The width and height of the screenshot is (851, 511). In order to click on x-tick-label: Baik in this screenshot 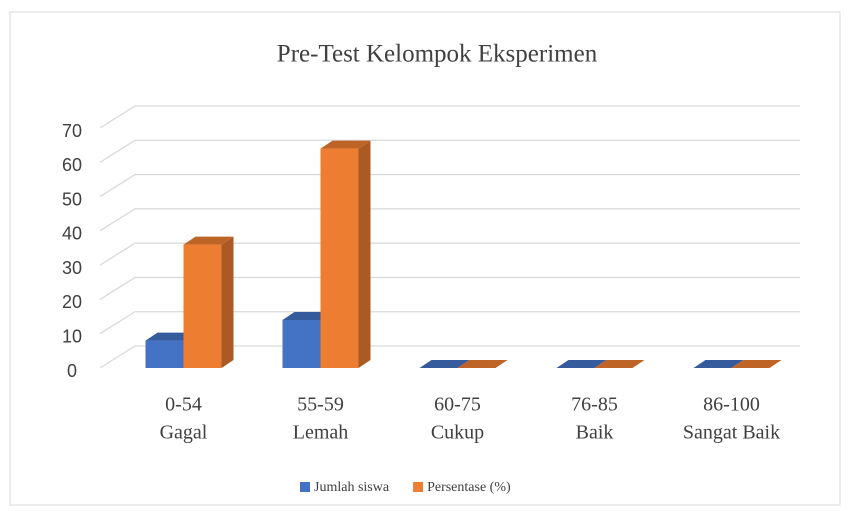, I will do `click(595, 433)`.